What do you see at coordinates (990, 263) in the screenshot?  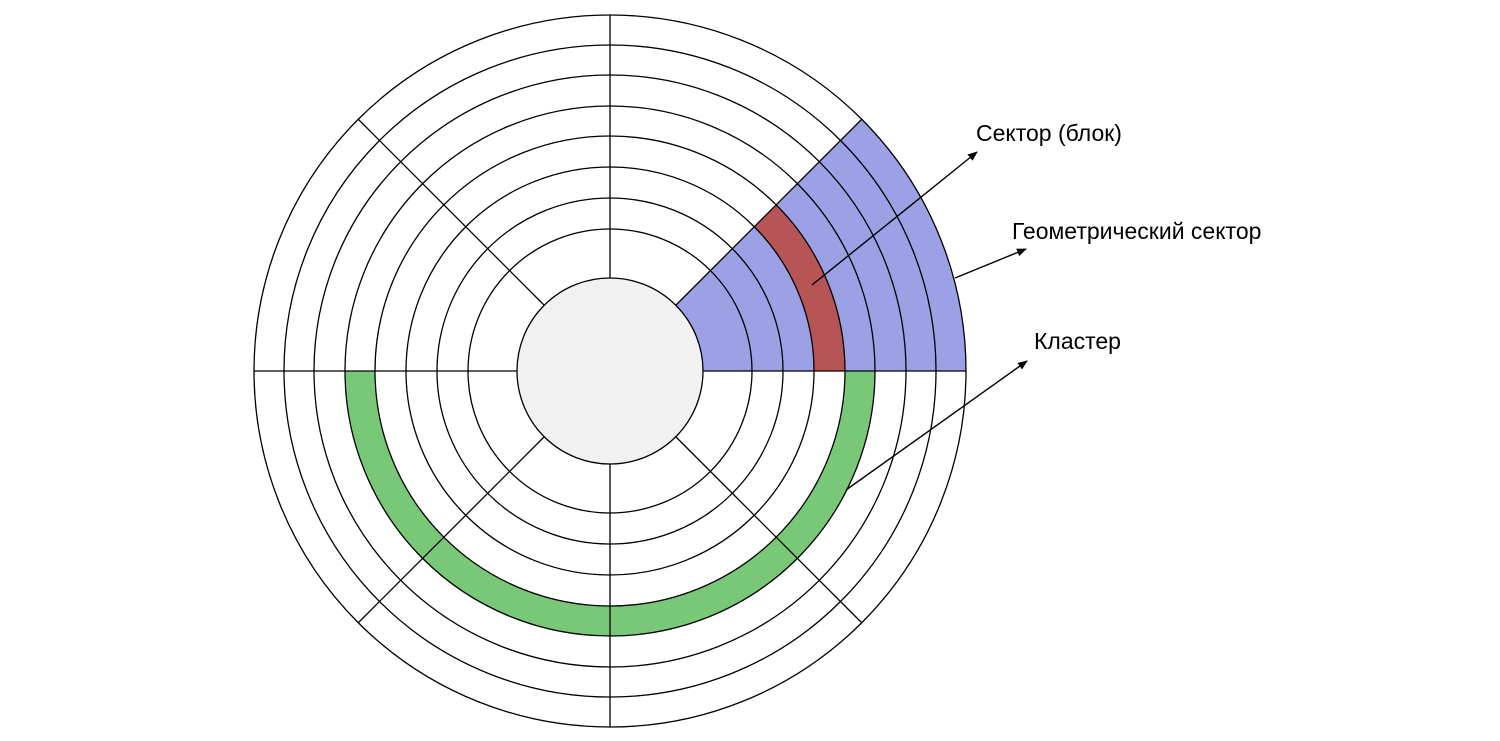 I see `geometric-sector-arrow` at bounding box center [990, 263].